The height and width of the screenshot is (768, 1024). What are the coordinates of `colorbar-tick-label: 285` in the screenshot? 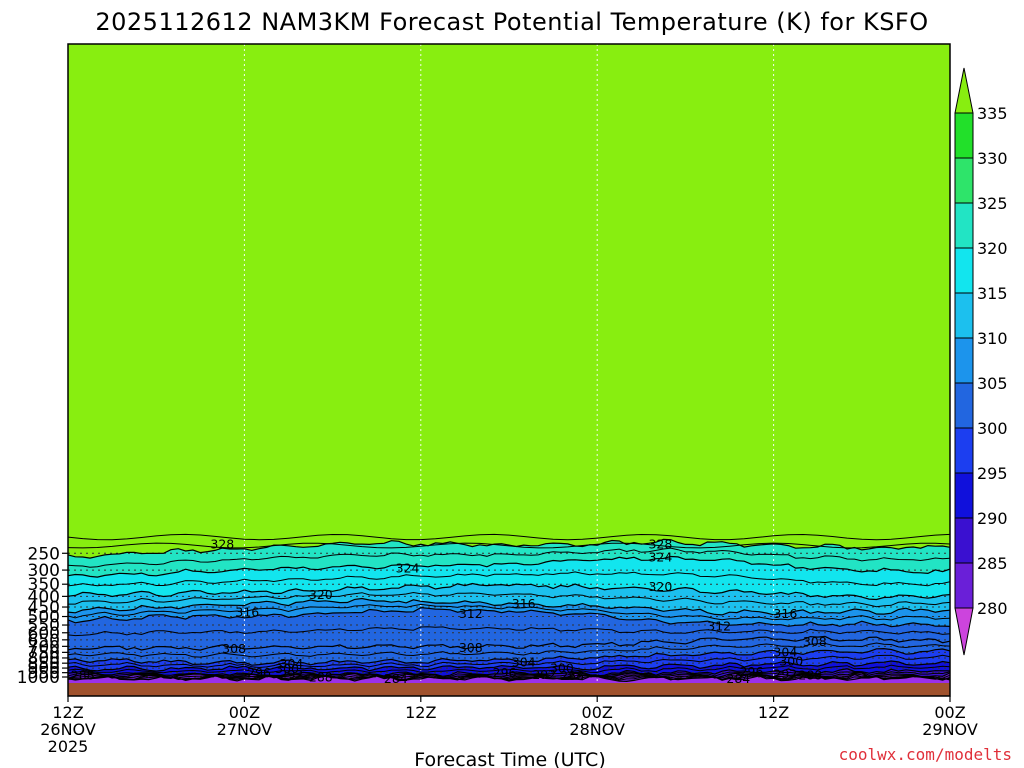 It's located at (992, 563).